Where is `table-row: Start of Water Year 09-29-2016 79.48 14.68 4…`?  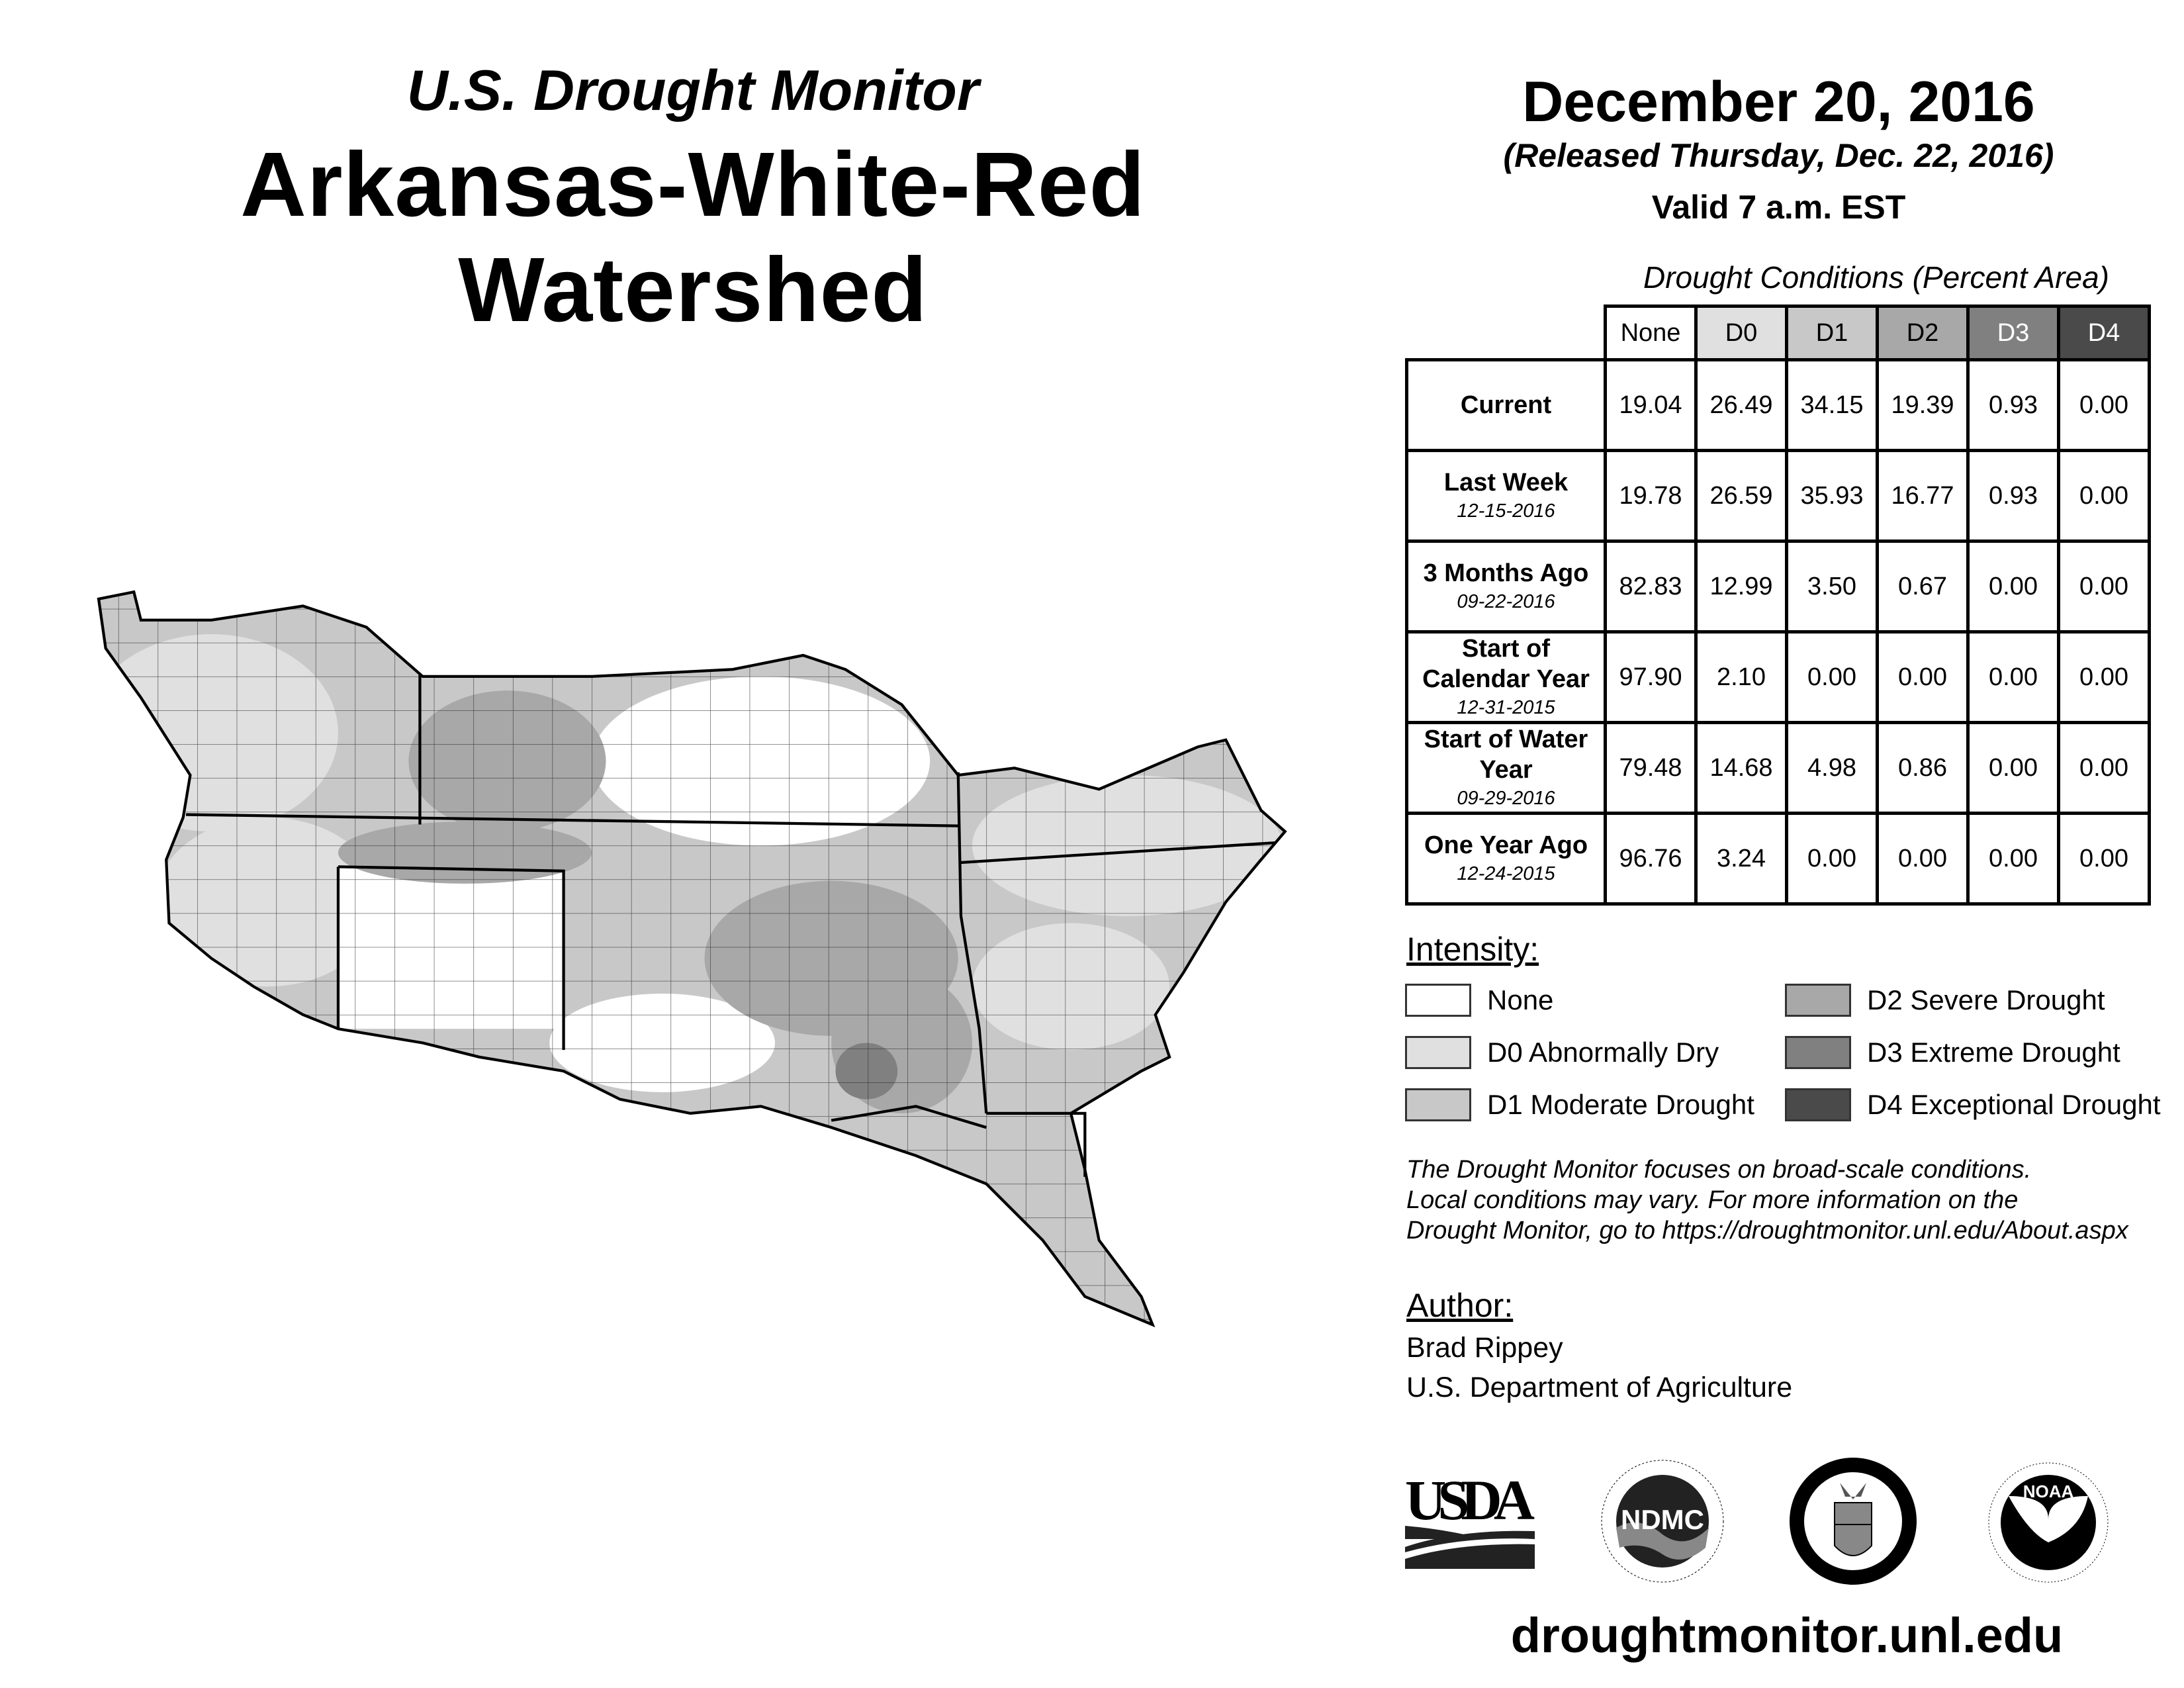
table-row: Start of Water Year 09-29-2016 79.48 14.68 4… is located at coordinates (1778, 768).